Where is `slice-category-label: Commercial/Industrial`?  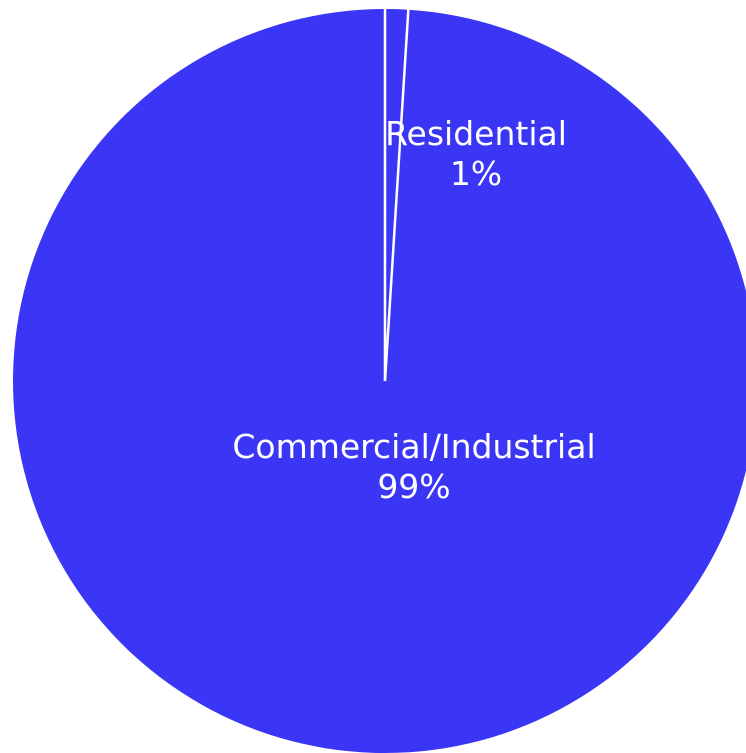
slice-category-label: Commercial/Industrial is located at coordinates (413, 446).